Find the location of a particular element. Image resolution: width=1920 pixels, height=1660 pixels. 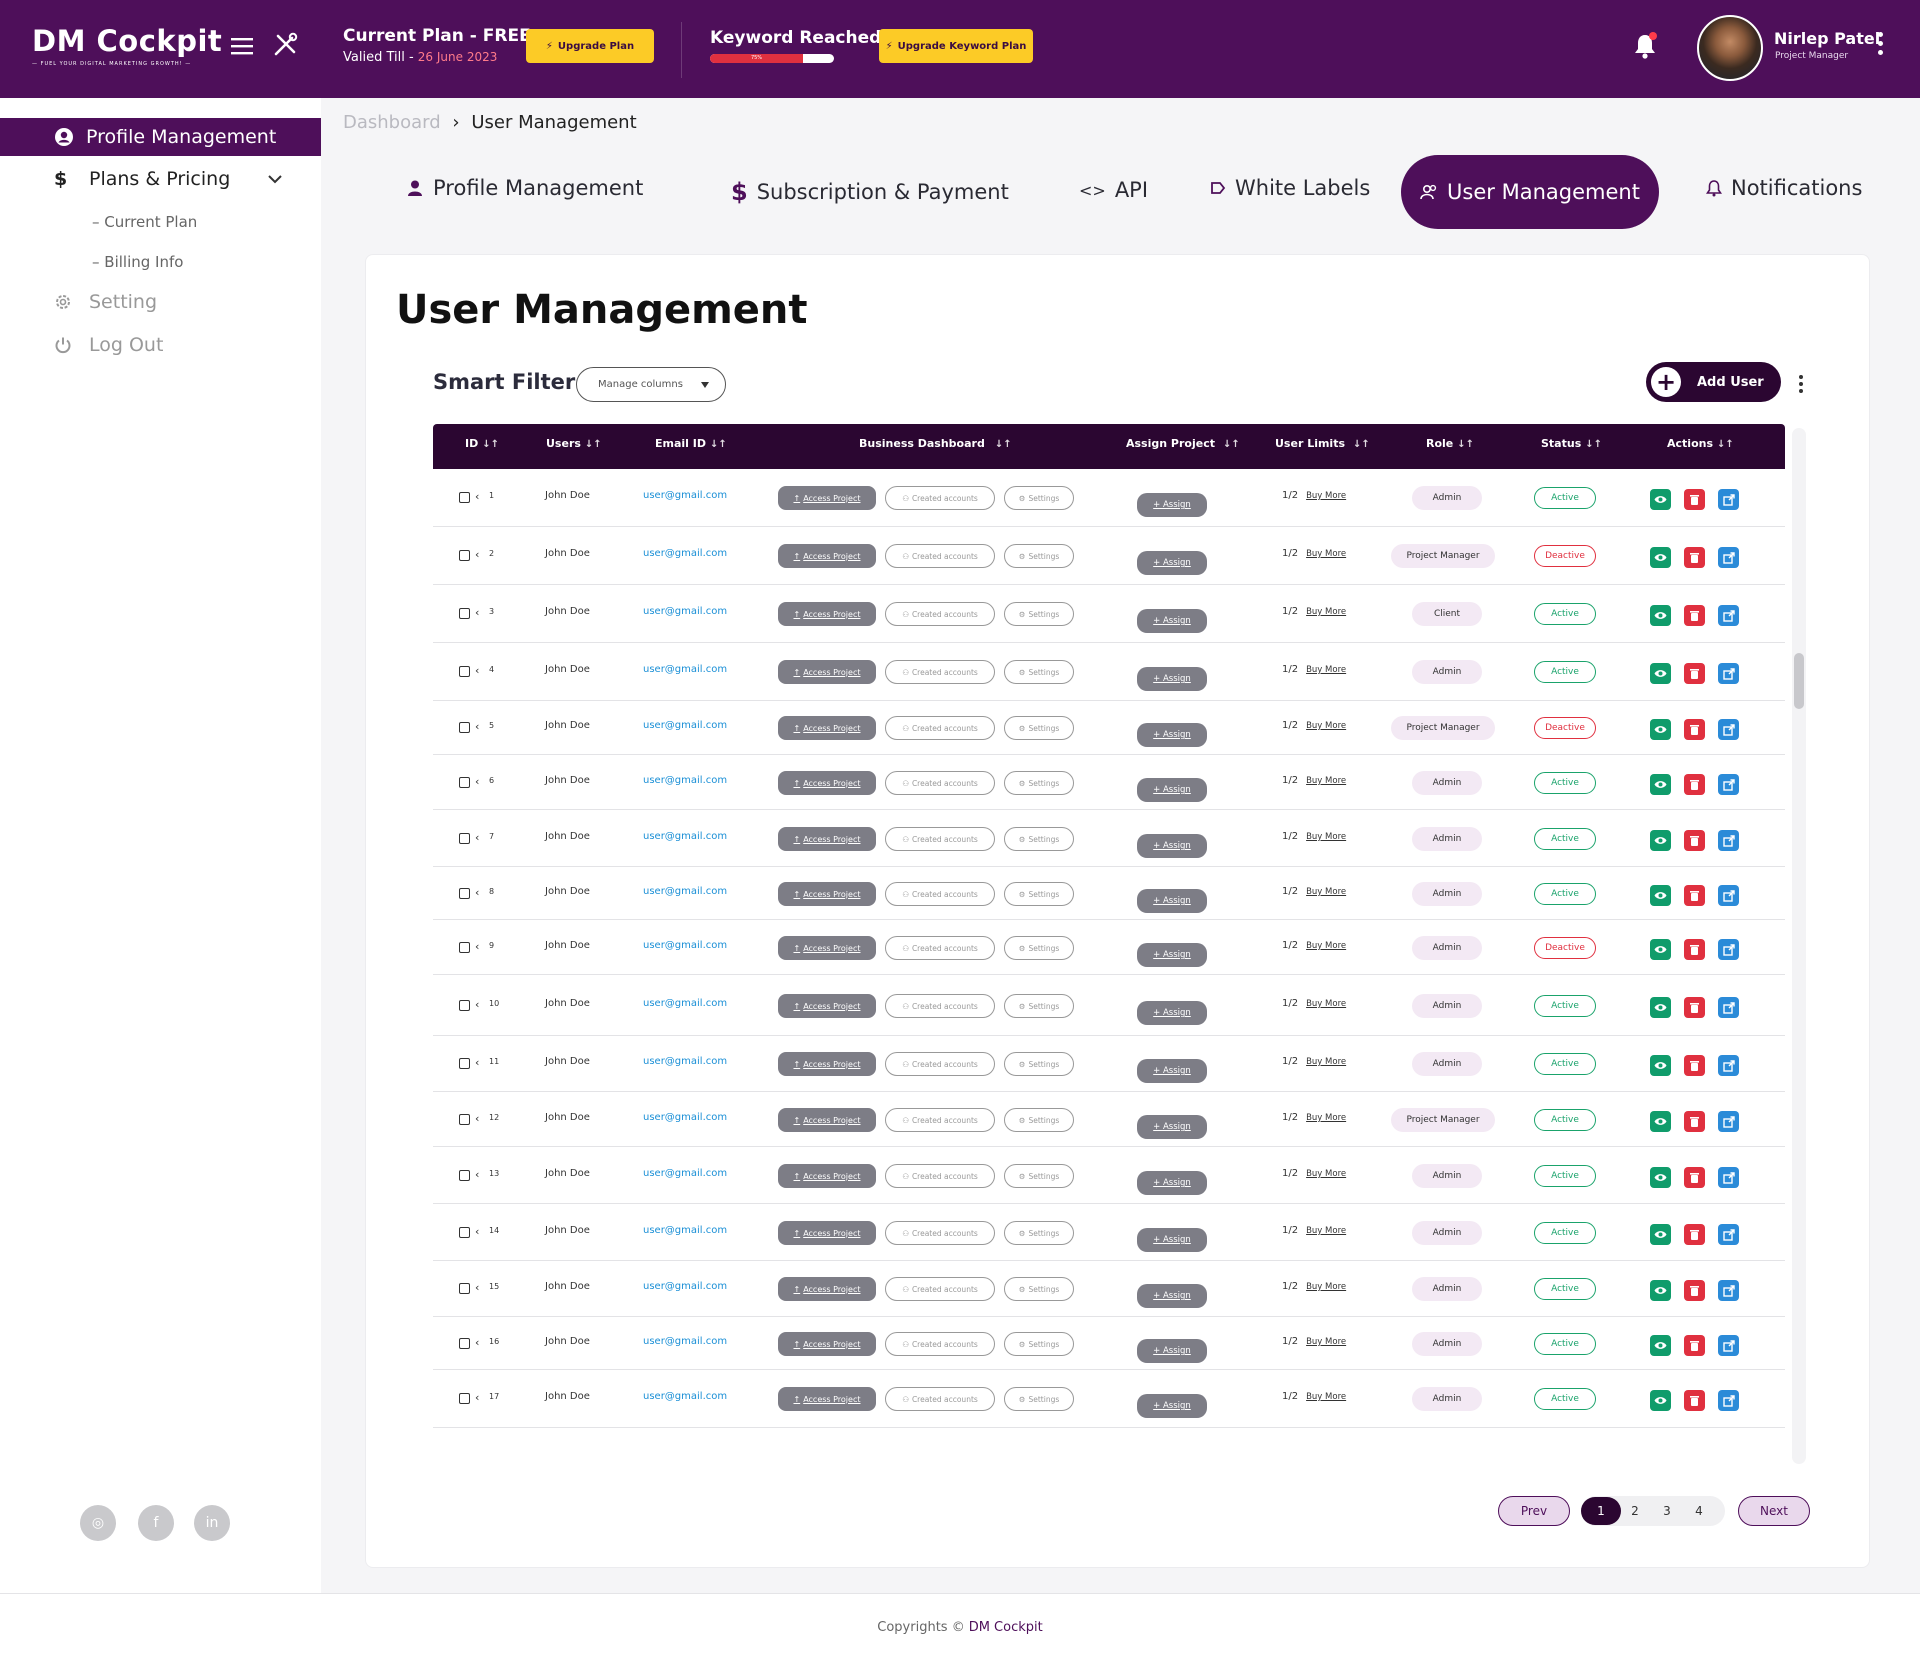

next-button: Next is located at coordinates (1774, 1511).